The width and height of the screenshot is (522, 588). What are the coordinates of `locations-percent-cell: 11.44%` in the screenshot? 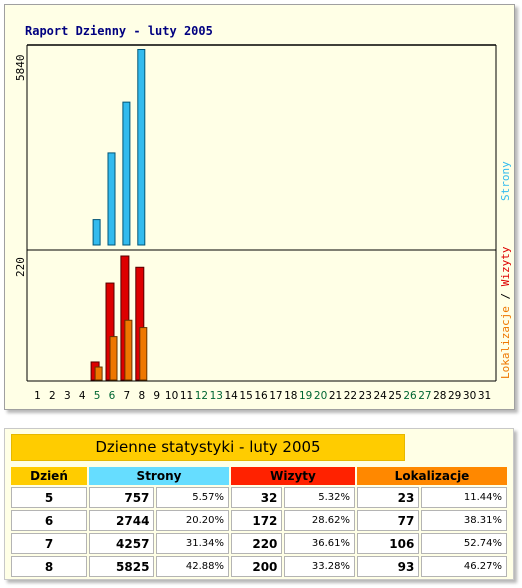 It's located at (464, 497).